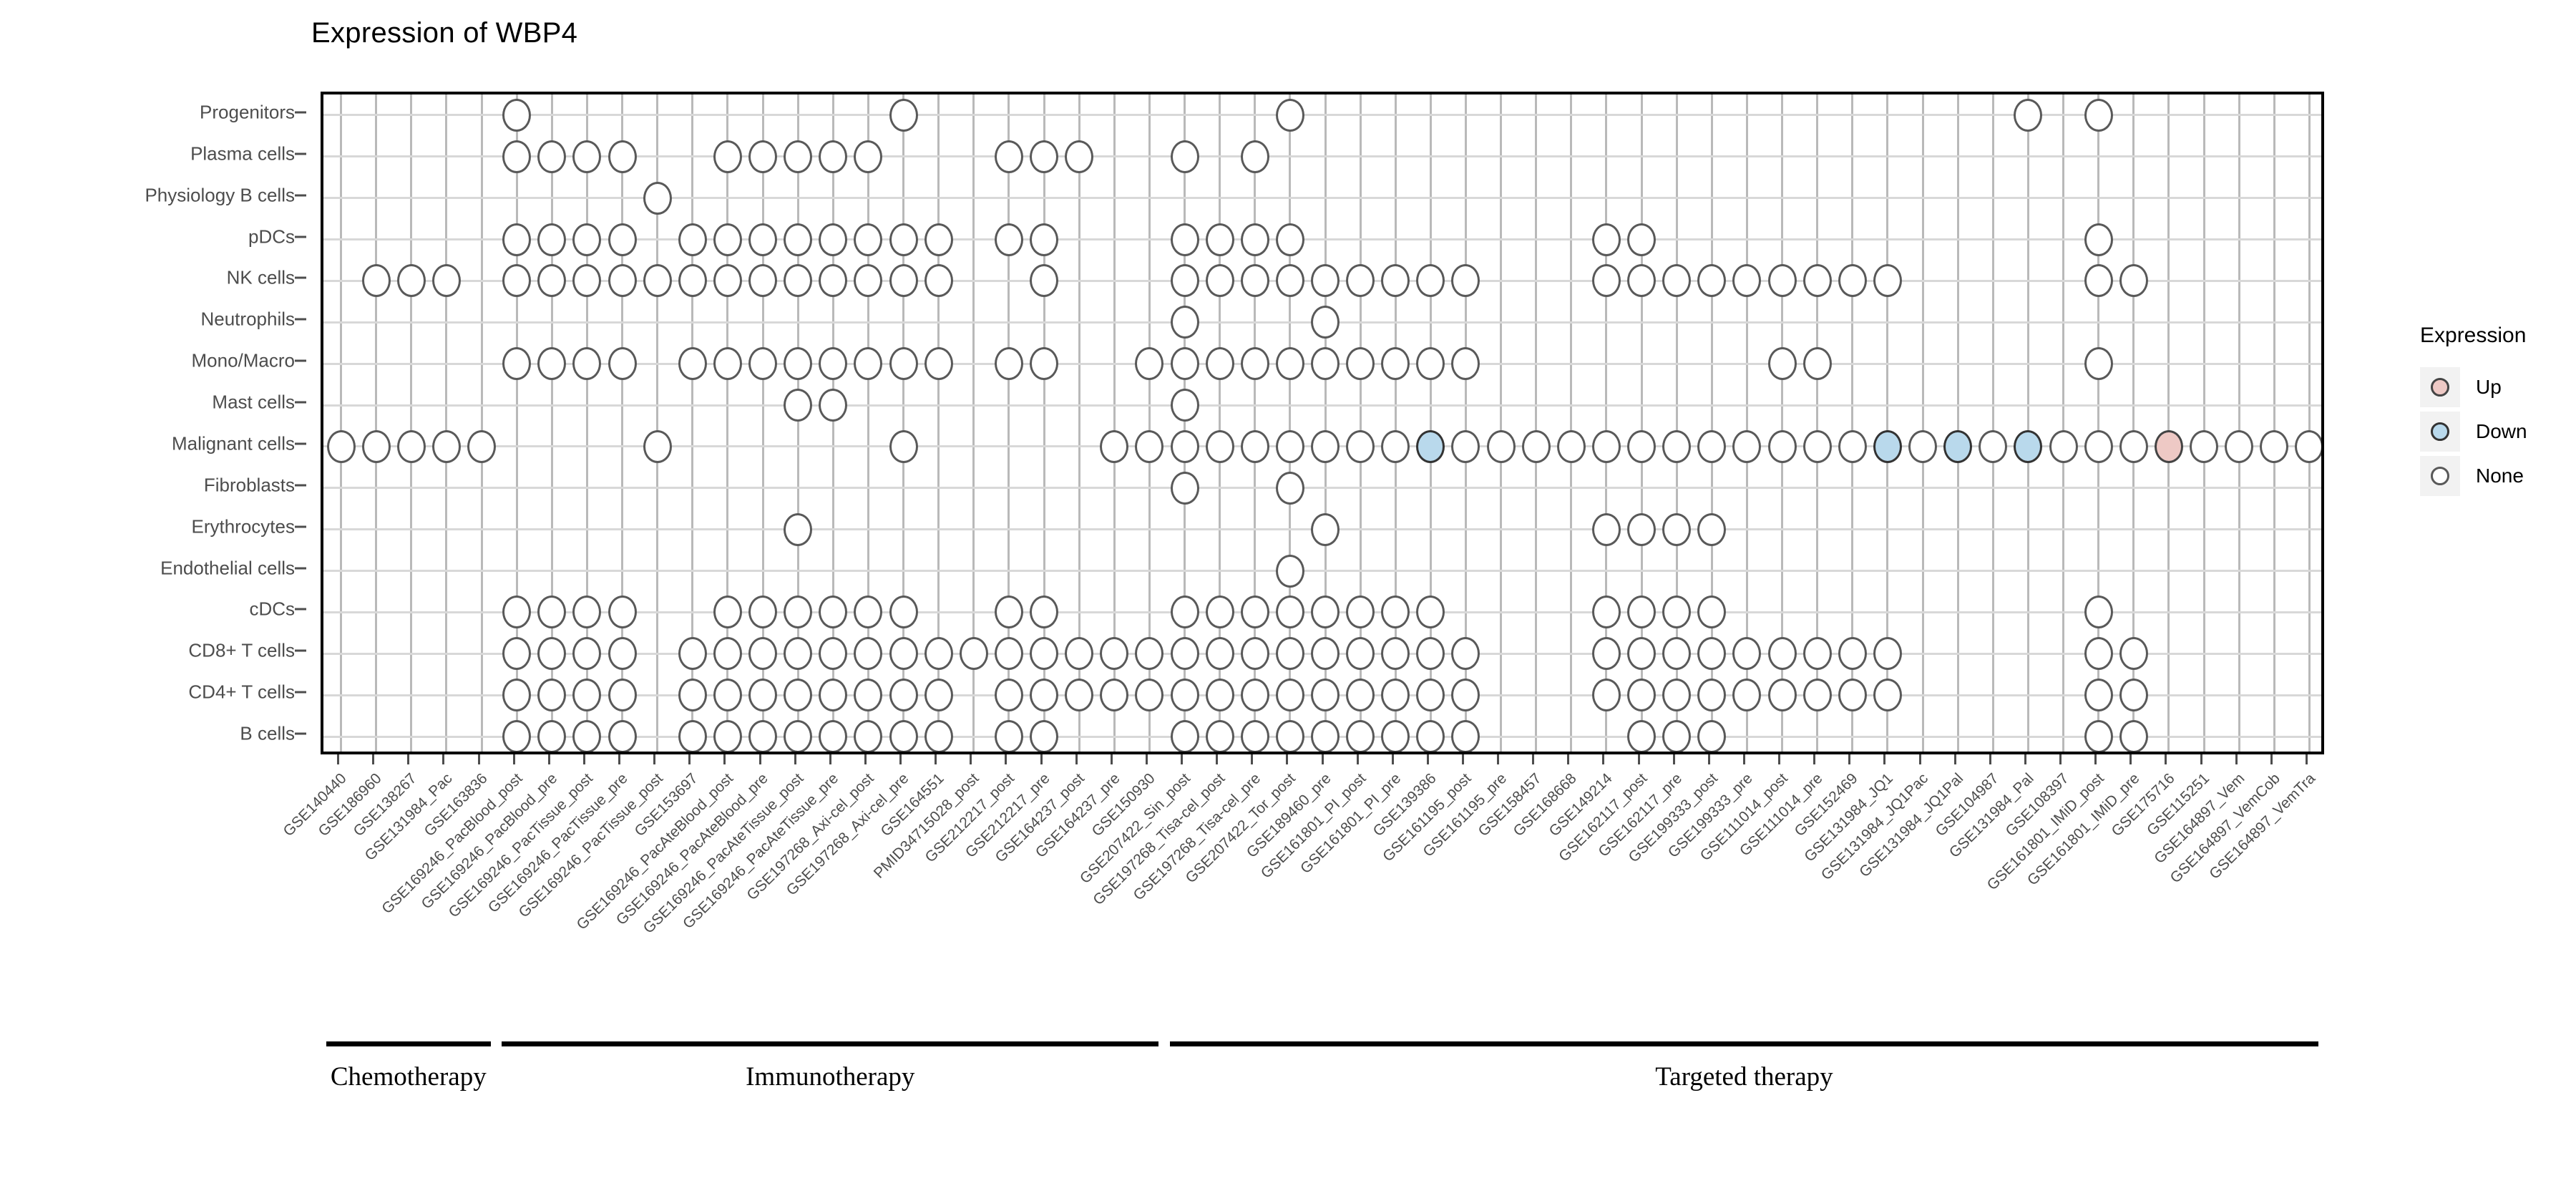 This screenshot has width=2576, height=1181. Describe the element at coordinates (2028, 446) in the screenshot. I see `dot-down` at that location.